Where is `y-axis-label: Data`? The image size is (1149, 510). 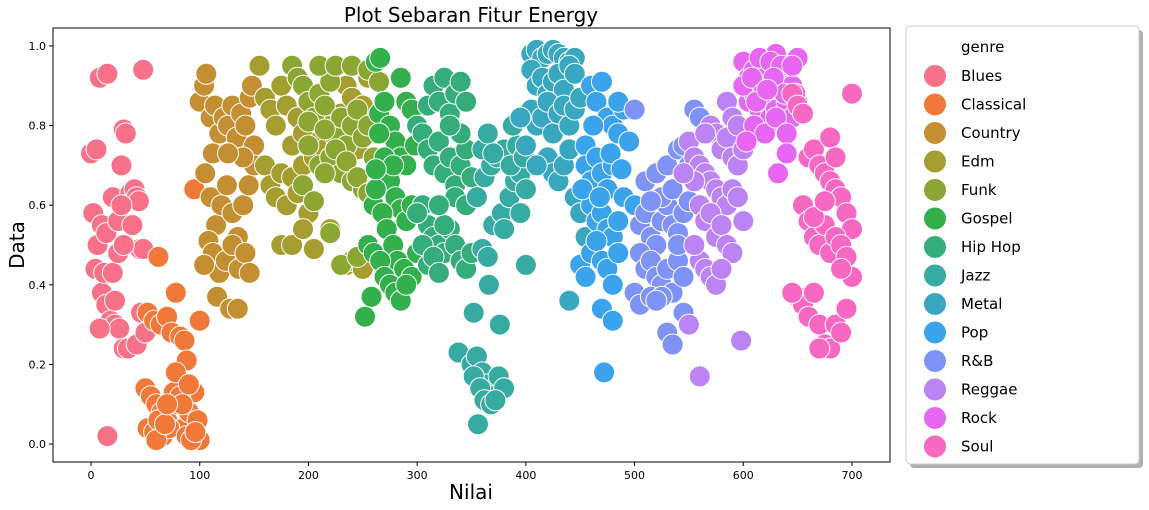
y-axis-label: Data is located at coordinates (17, 245).